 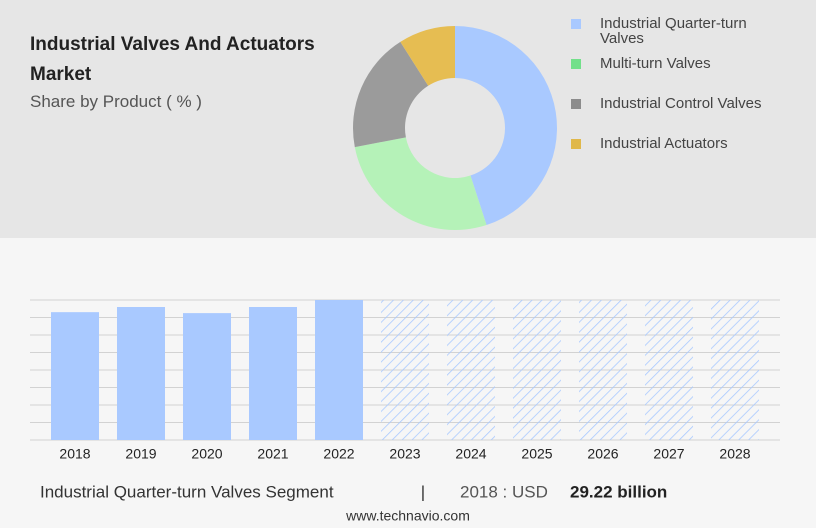 What do you see at coordinates (116, 101) in the screenshot?
I see `chart-subtitle: Share by Product ( % )` at bounding box center [116, 101].